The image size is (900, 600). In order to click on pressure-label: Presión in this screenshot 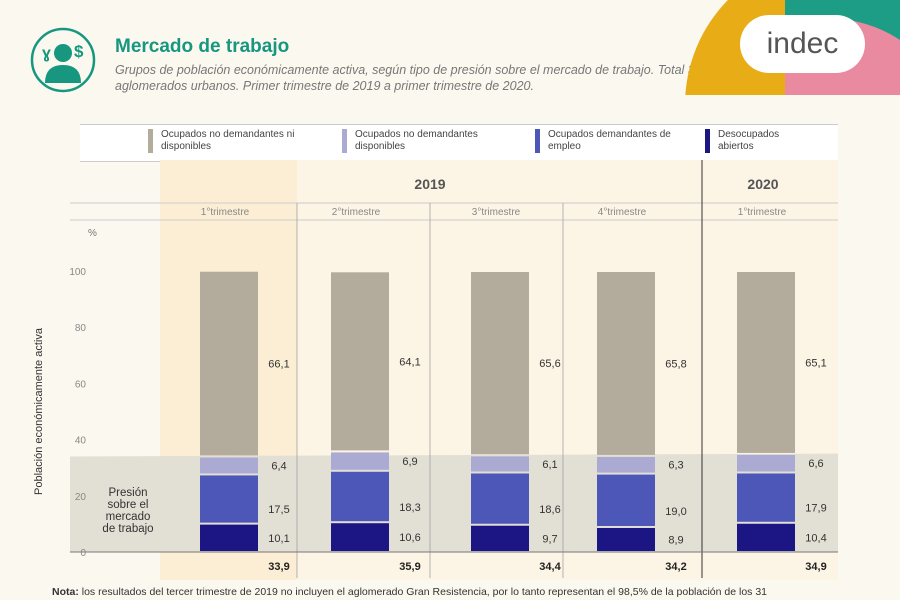, I will do `click(128, 493)`.